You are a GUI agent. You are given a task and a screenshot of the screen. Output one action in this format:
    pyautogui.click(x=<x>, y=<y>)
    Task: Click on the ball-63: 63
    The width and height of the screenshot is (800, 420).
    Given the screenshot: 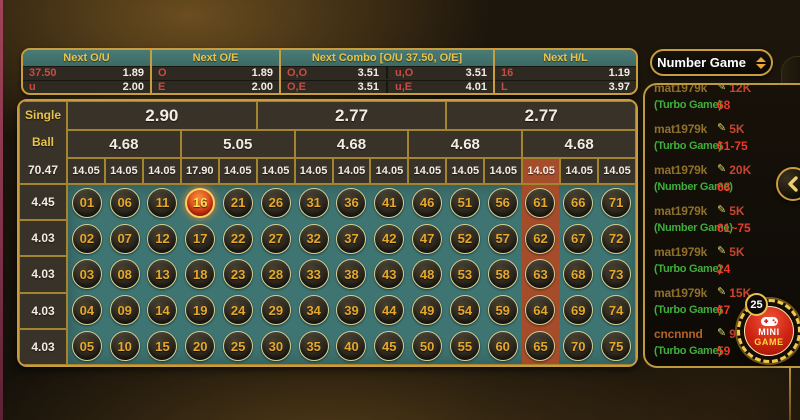 What is the action you would take?
    pyautogui.click(x=540, y=274)
    